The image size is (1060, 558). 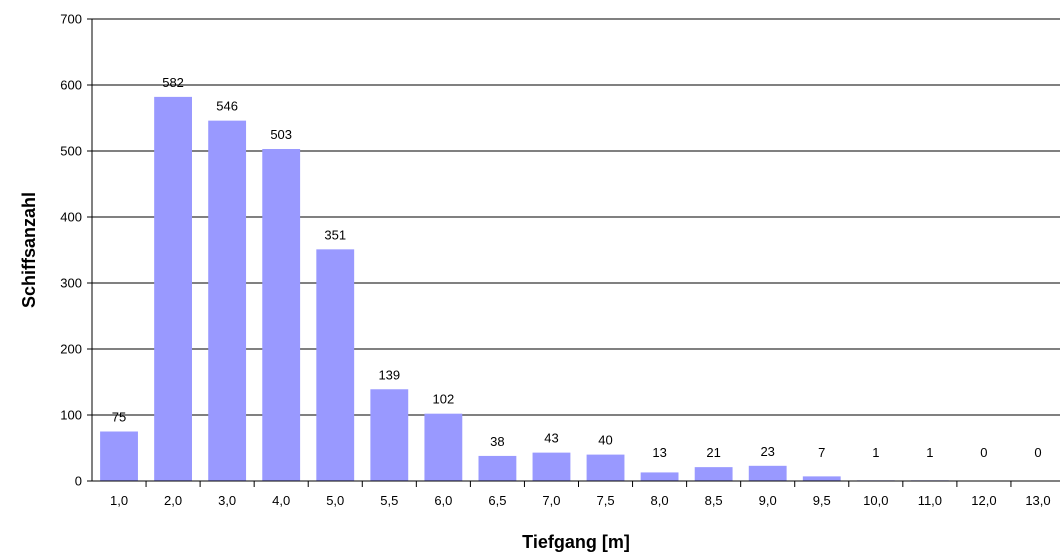 I want to click on x-tick-label: 5,5, so click(x=389, y=500).